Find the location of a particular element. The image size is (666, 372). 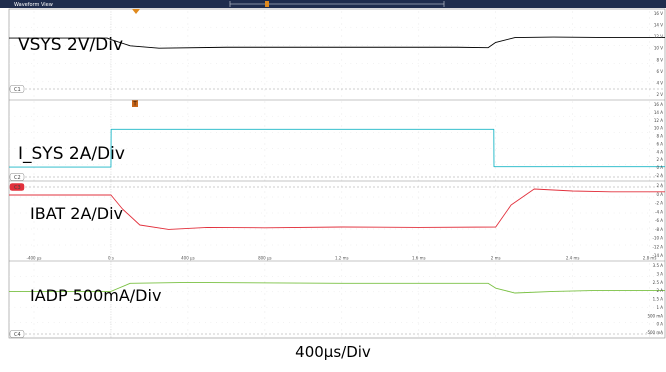

channel-tag-label: C2 is located at coordinates (17, 178).